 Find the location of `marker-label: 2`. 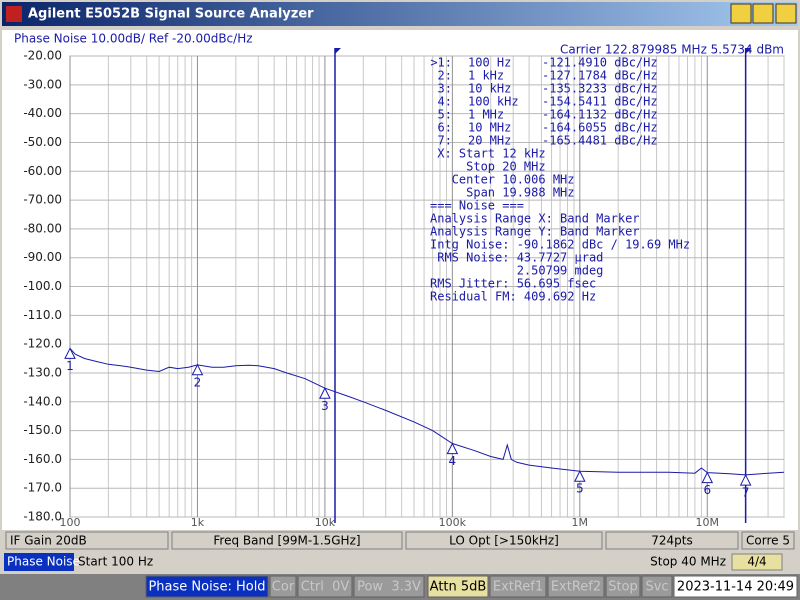

marker-label: 2 is located at coordinates (198, 382).